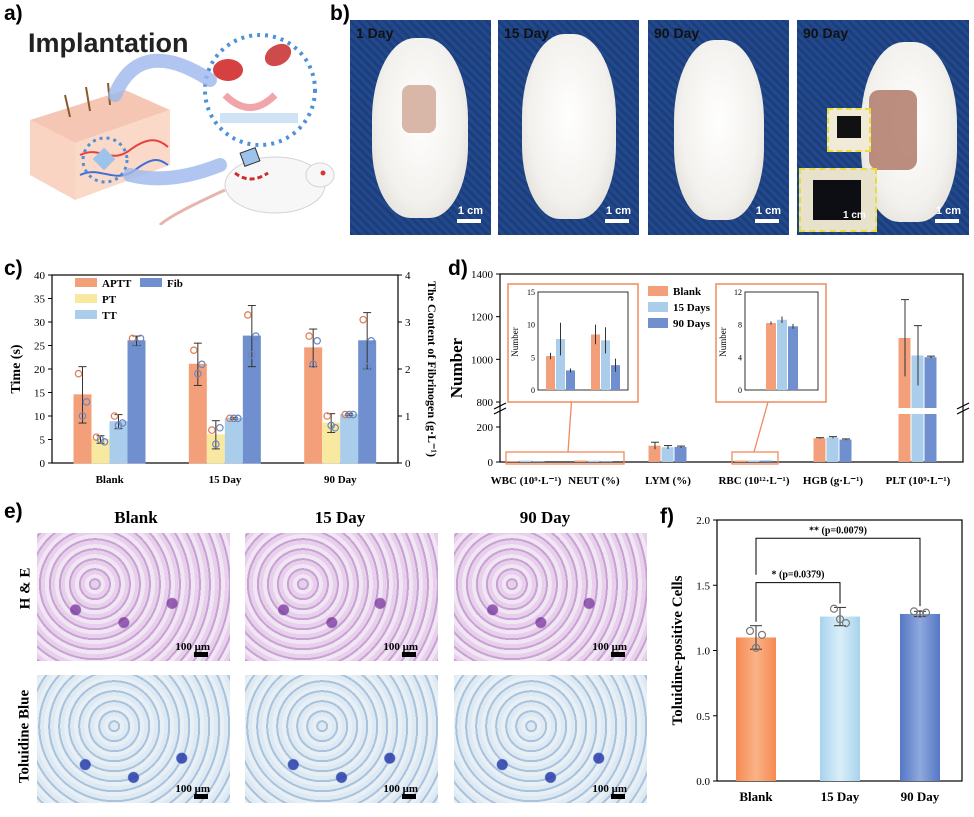 The width and height of the screenshot is (974, 817). What do you see at coordinates (531, 325) in the screenshot?
I see `inset-tick-label: 10` at bounding box center [531, 325].